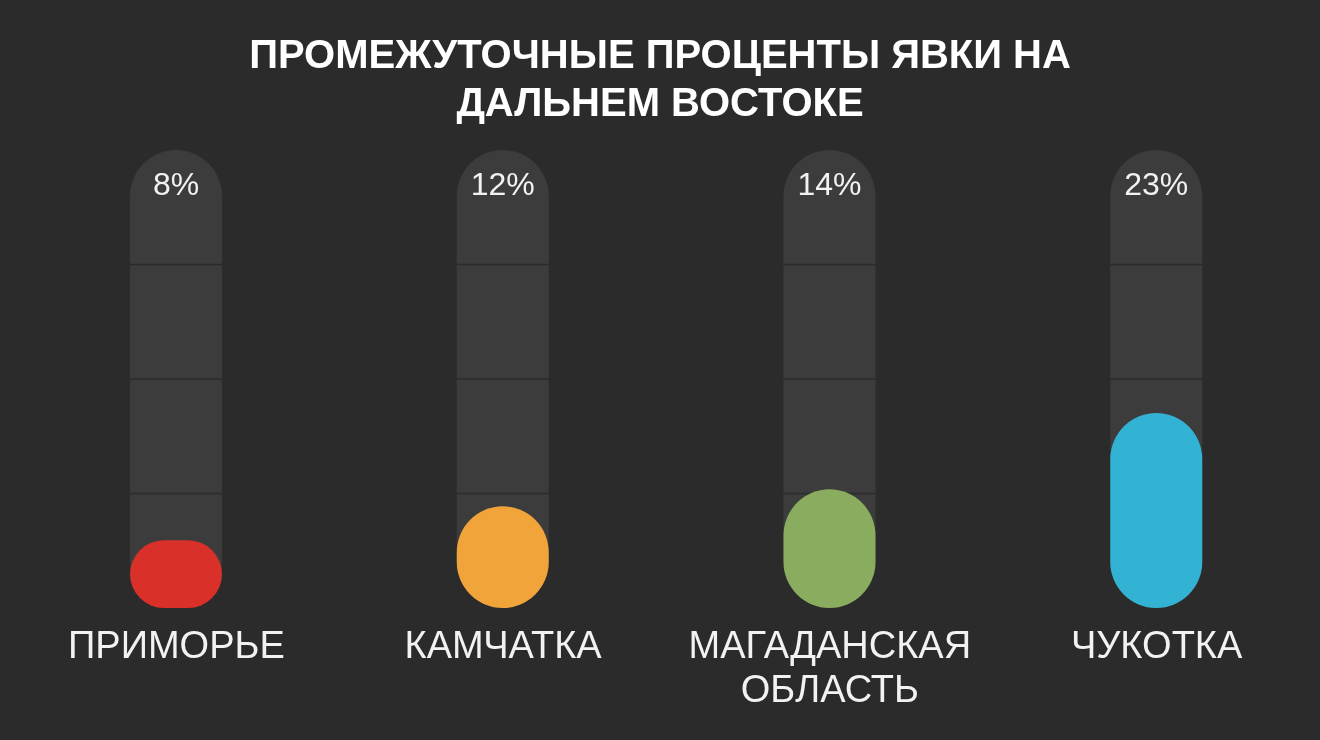  Describe the element at coordinates (1156, 645) in the screenshot. I see `x-tick-label: ЧУКОТКА` at that location.